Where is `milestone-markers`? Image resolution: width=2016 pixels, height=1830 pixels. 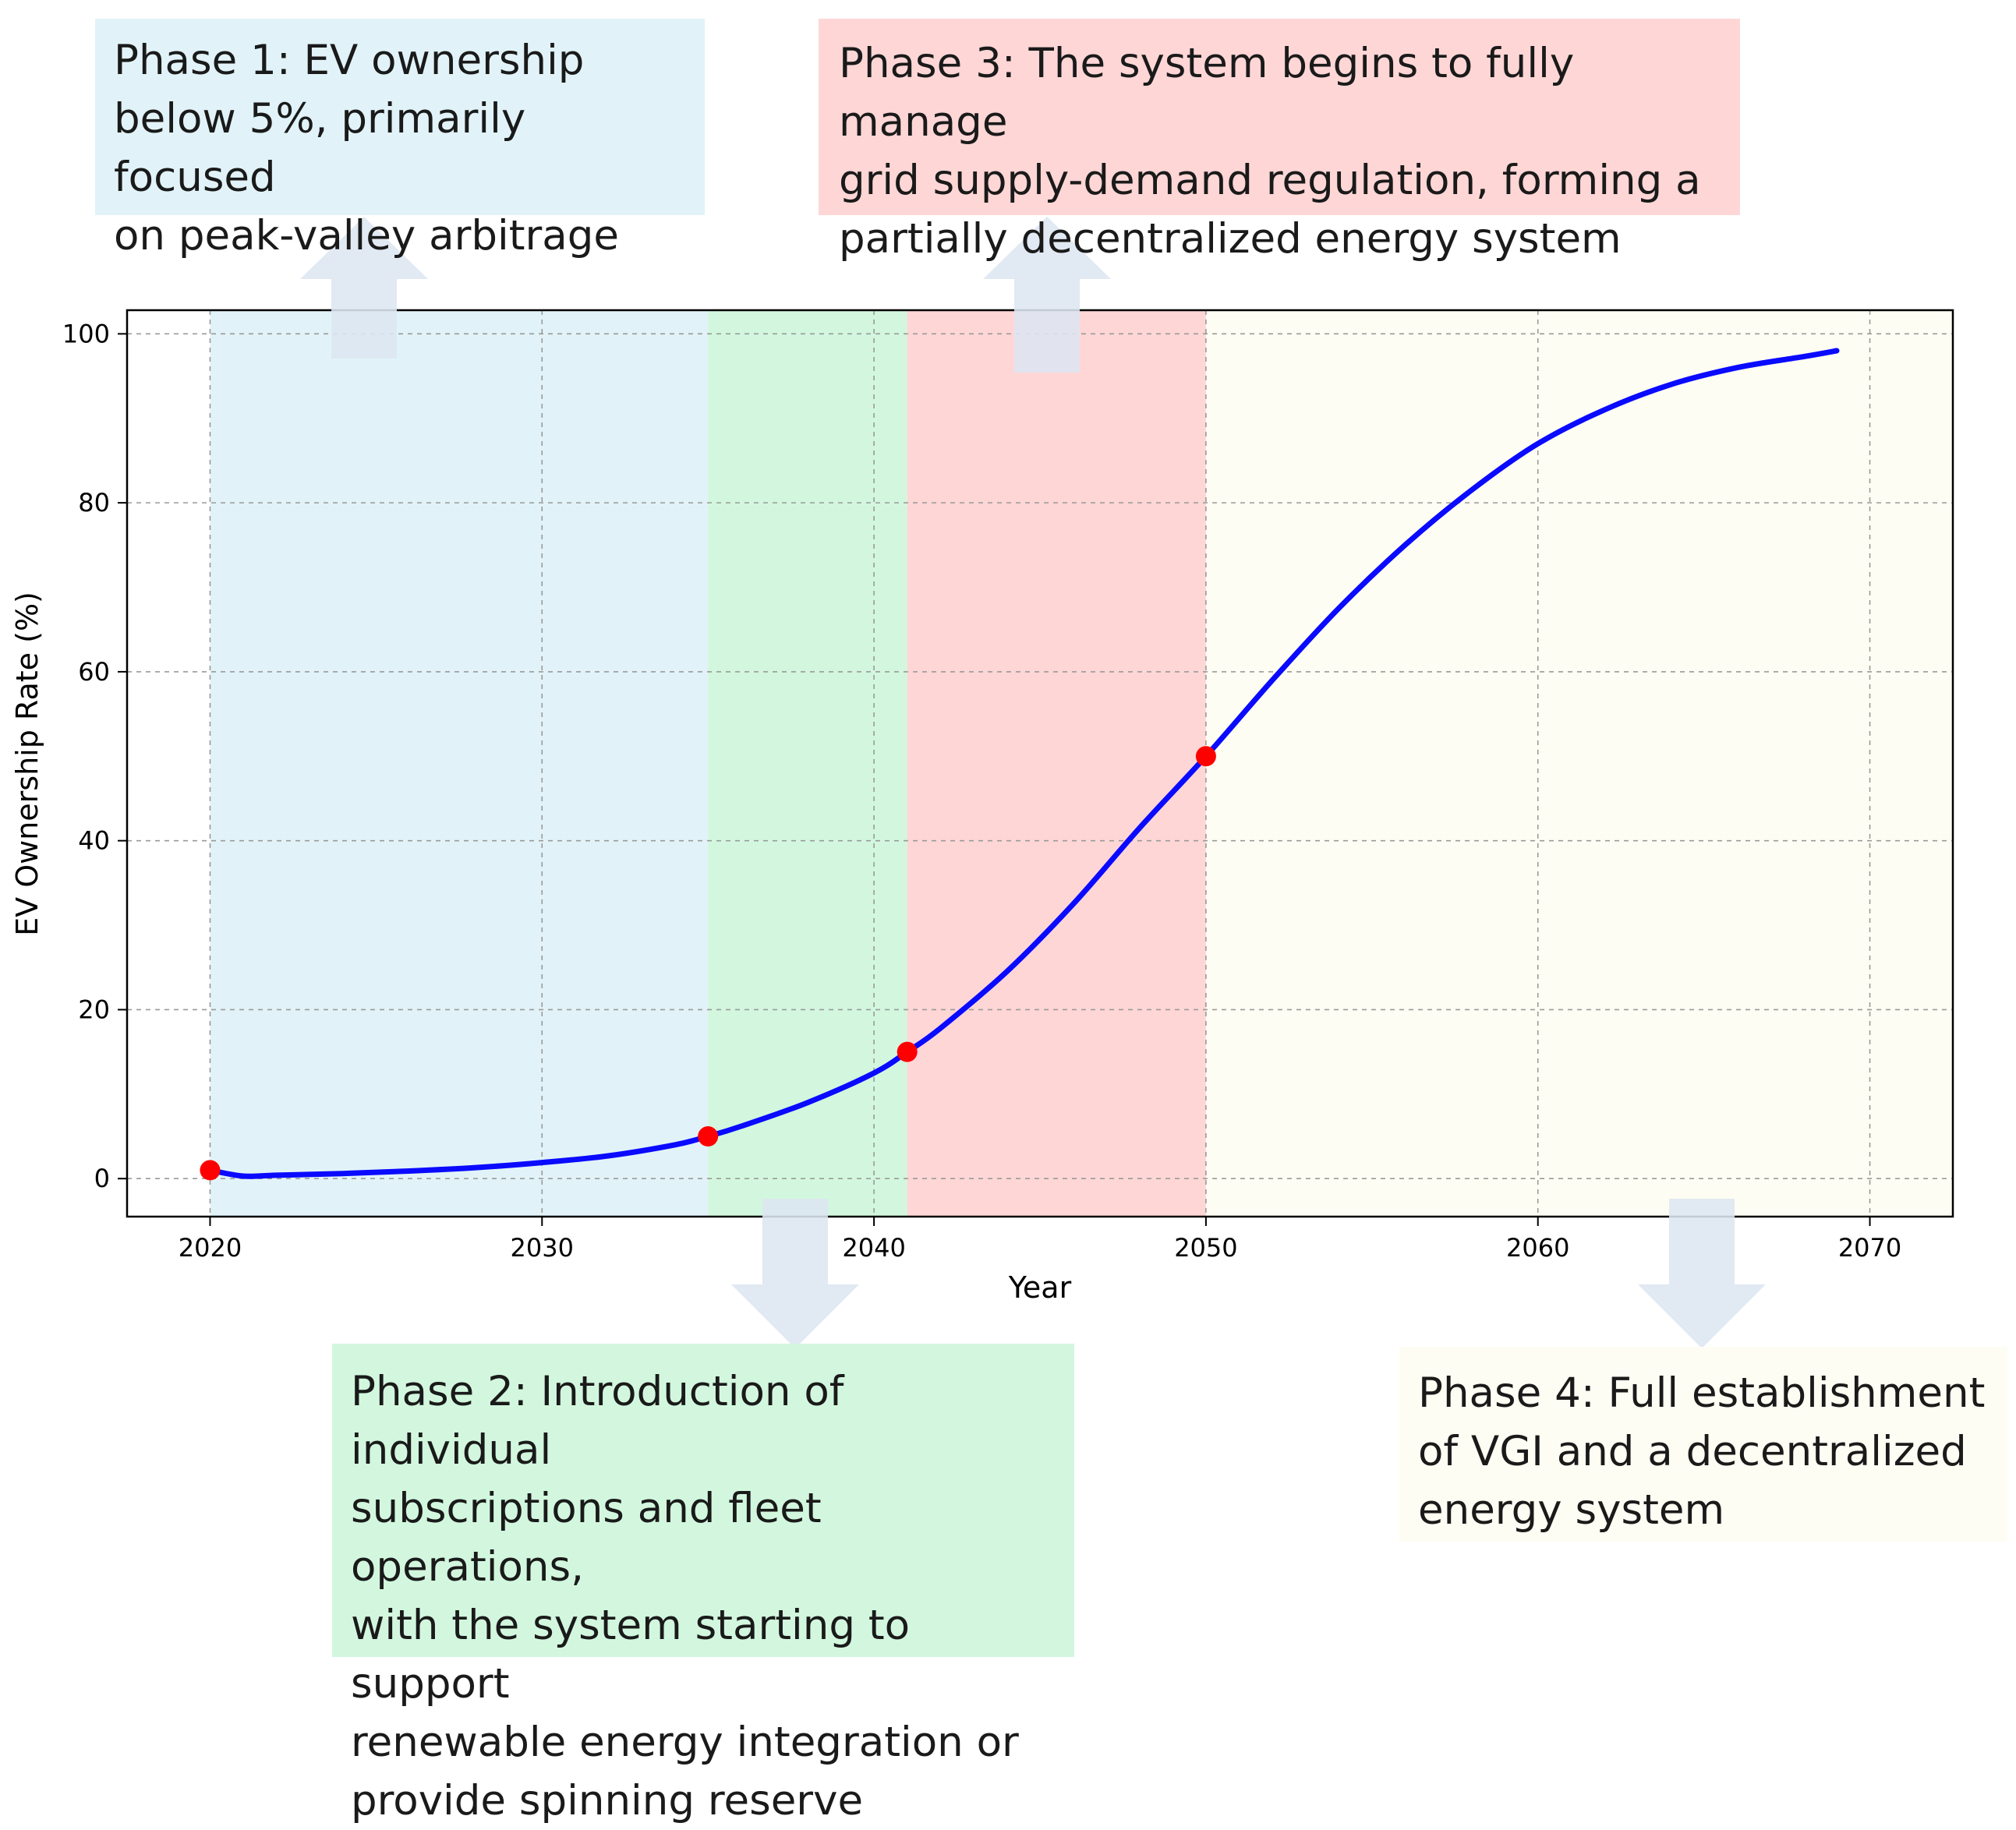
milestone-markers is located at coordinates (708, 963).